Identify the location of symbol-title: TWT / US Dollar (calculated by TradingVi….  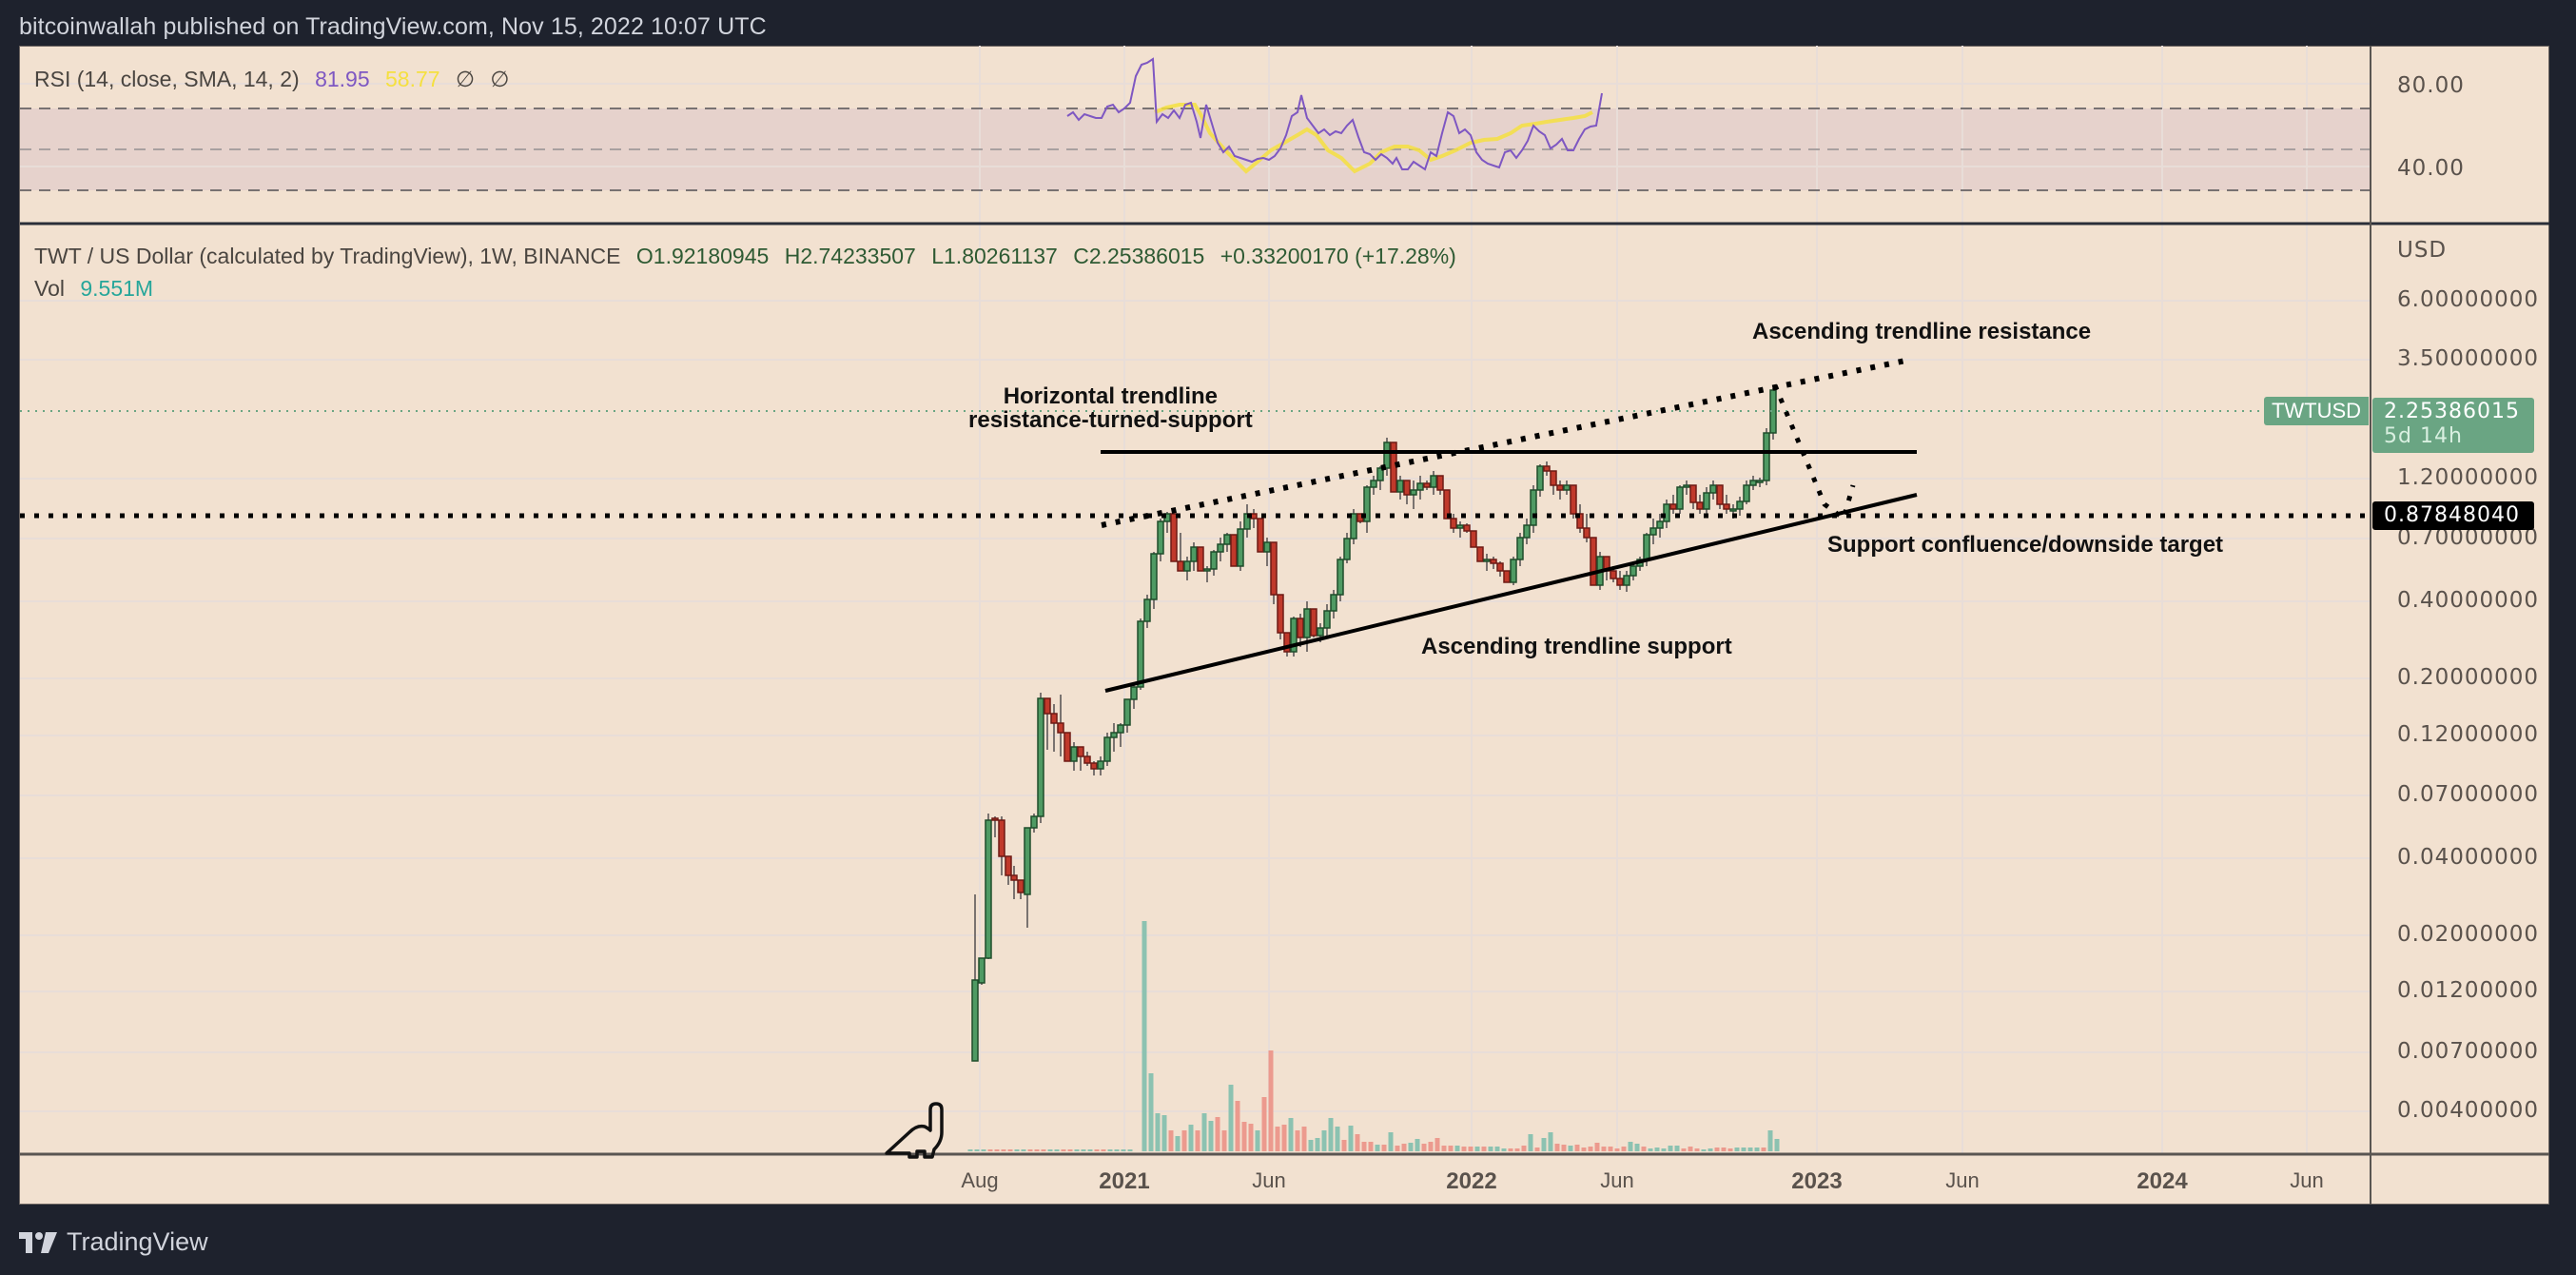
(328, 256).